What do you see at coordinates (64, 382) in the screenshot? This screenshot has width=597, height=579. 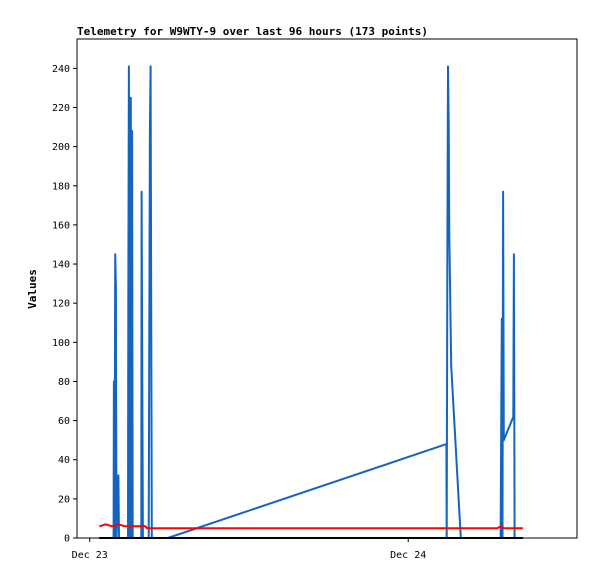 I see `y-tick-label: 80` at bounding box center [64, 382].